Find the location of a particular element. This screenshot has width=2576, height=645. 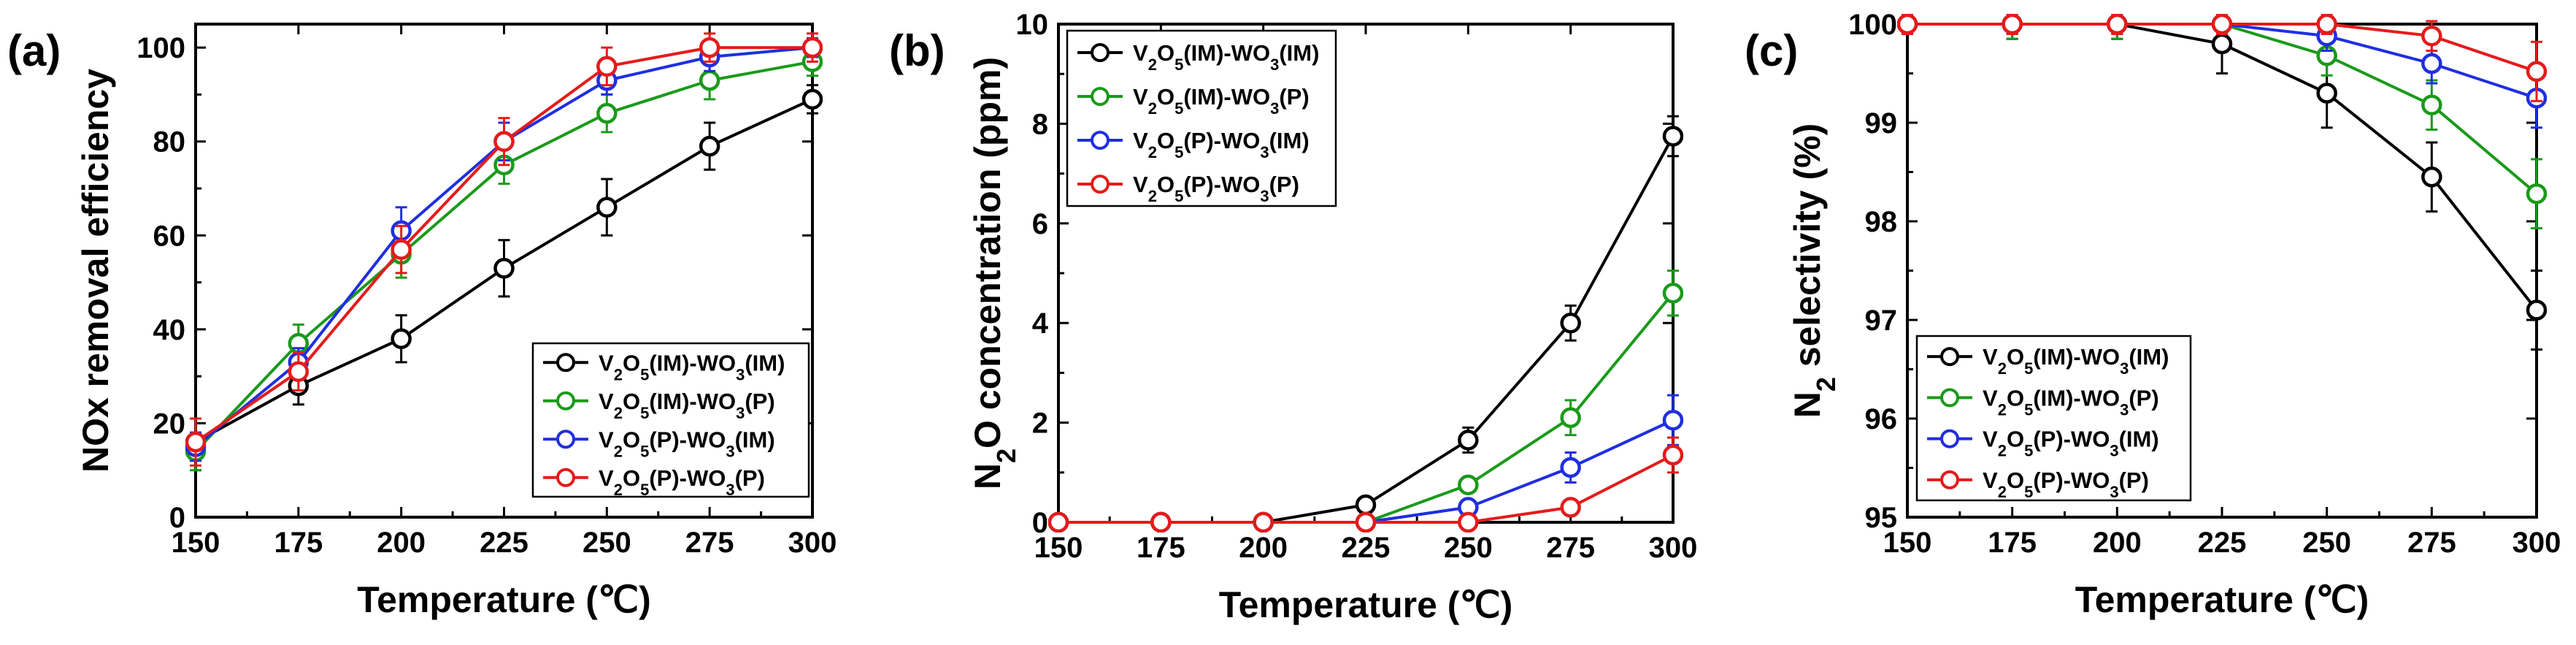

x-tick-label: 275 is located at coordinates (709, 543).